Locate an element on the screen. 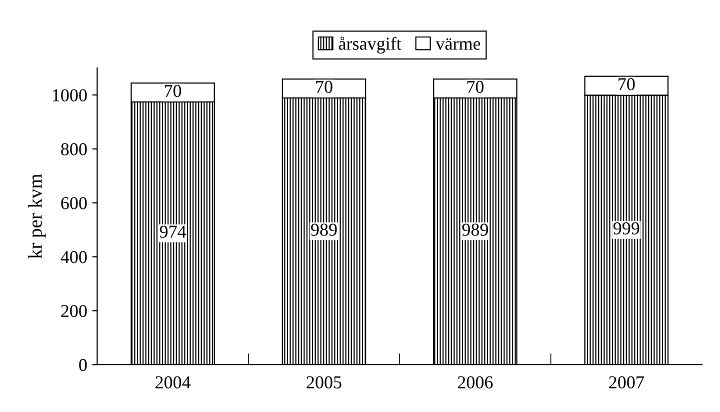 This screenshot has height=412, width=720. y-tick-label: 1000 is located at coordinates (69, 95).